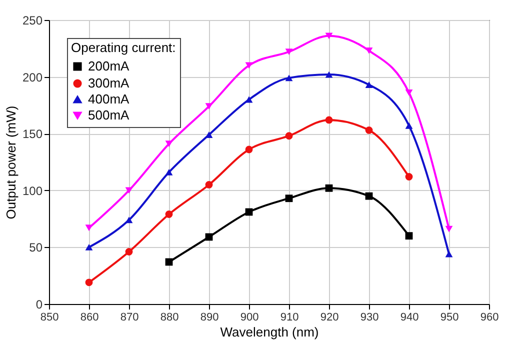 The image size is (524, 350). Describe the element at coordinates (109, 99) in the screenshot. I see `legend-label: 400mA` at that location.